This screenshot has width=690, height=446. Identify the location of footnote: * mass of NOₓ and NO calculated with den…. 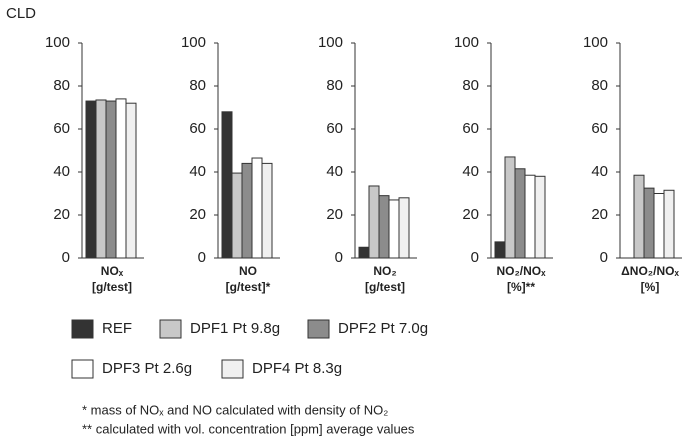
(235, 409).